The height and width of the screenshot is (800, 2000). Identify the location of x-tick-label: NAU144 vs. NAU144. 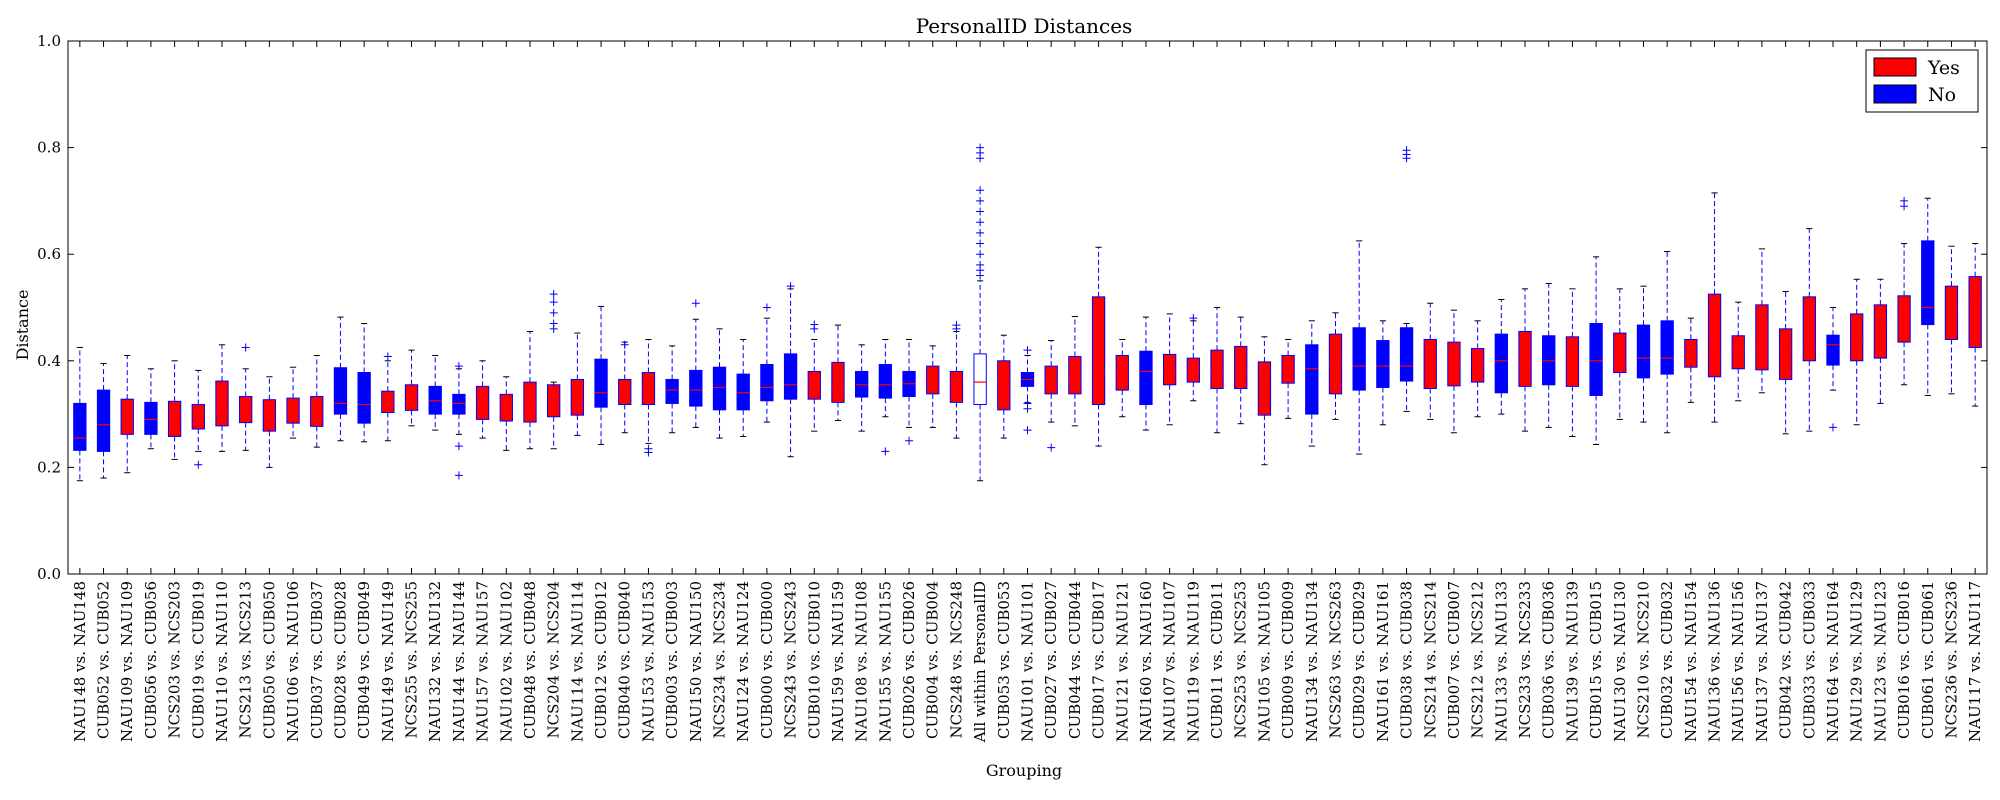
(459, 661).